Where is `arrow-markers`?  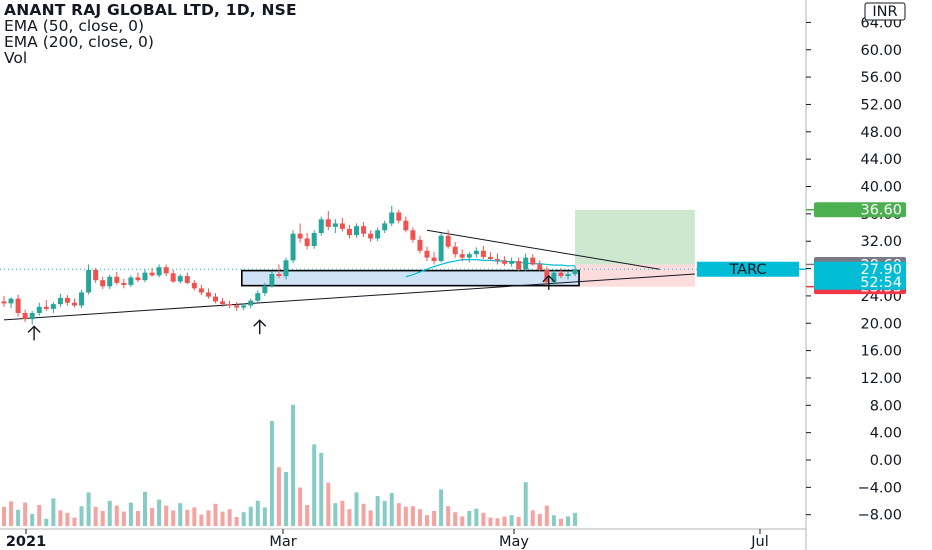 arrow-markers is located at coordinates (291, 307).